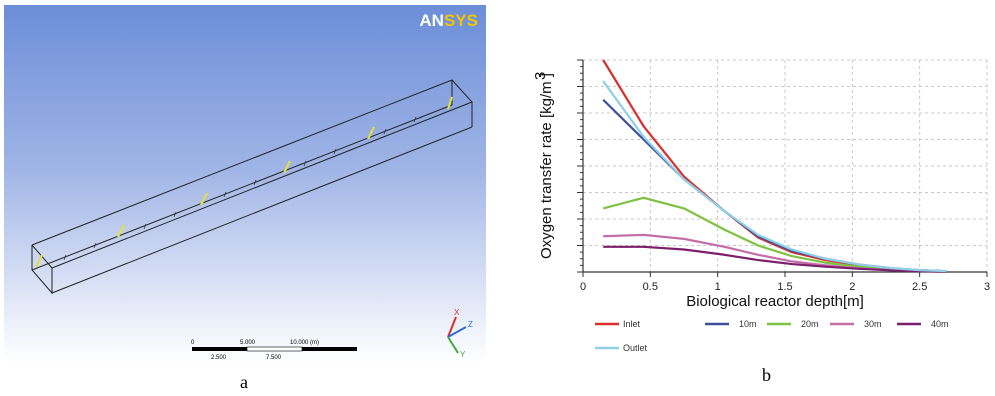 The height and width of the screenshot is (396, 995). I want to click on y-axis-label: Oxygen transfer rate [kg/m ], so click(546, 166).